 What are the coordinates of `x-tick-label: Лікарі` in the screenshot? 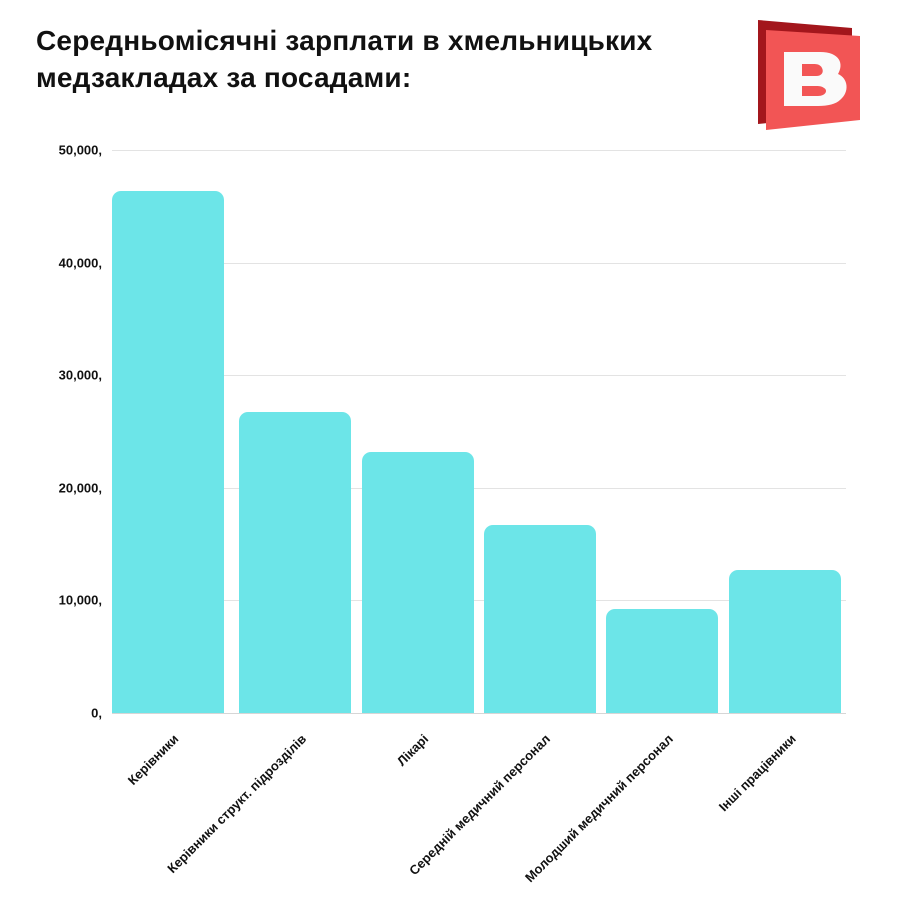 It's located at (412, 750).